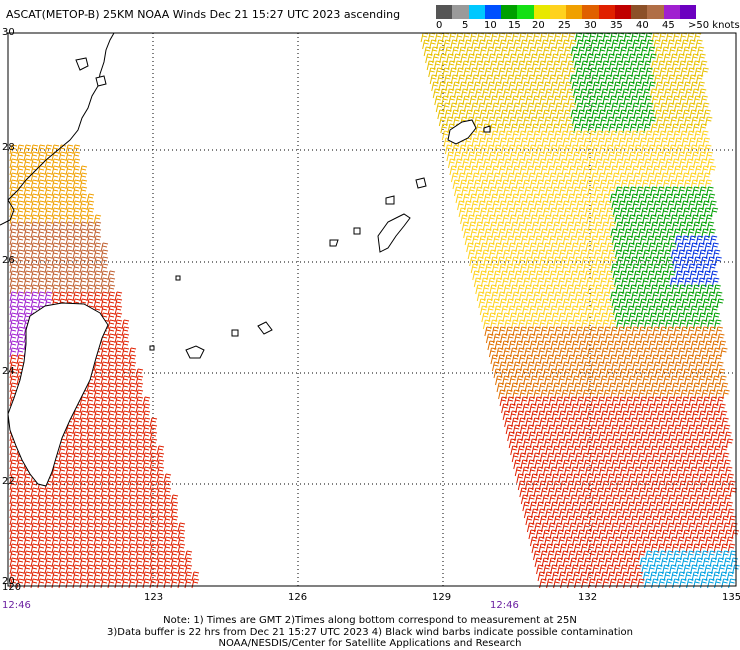  I want to click on y-tick-label: 28, so click(8, 147).